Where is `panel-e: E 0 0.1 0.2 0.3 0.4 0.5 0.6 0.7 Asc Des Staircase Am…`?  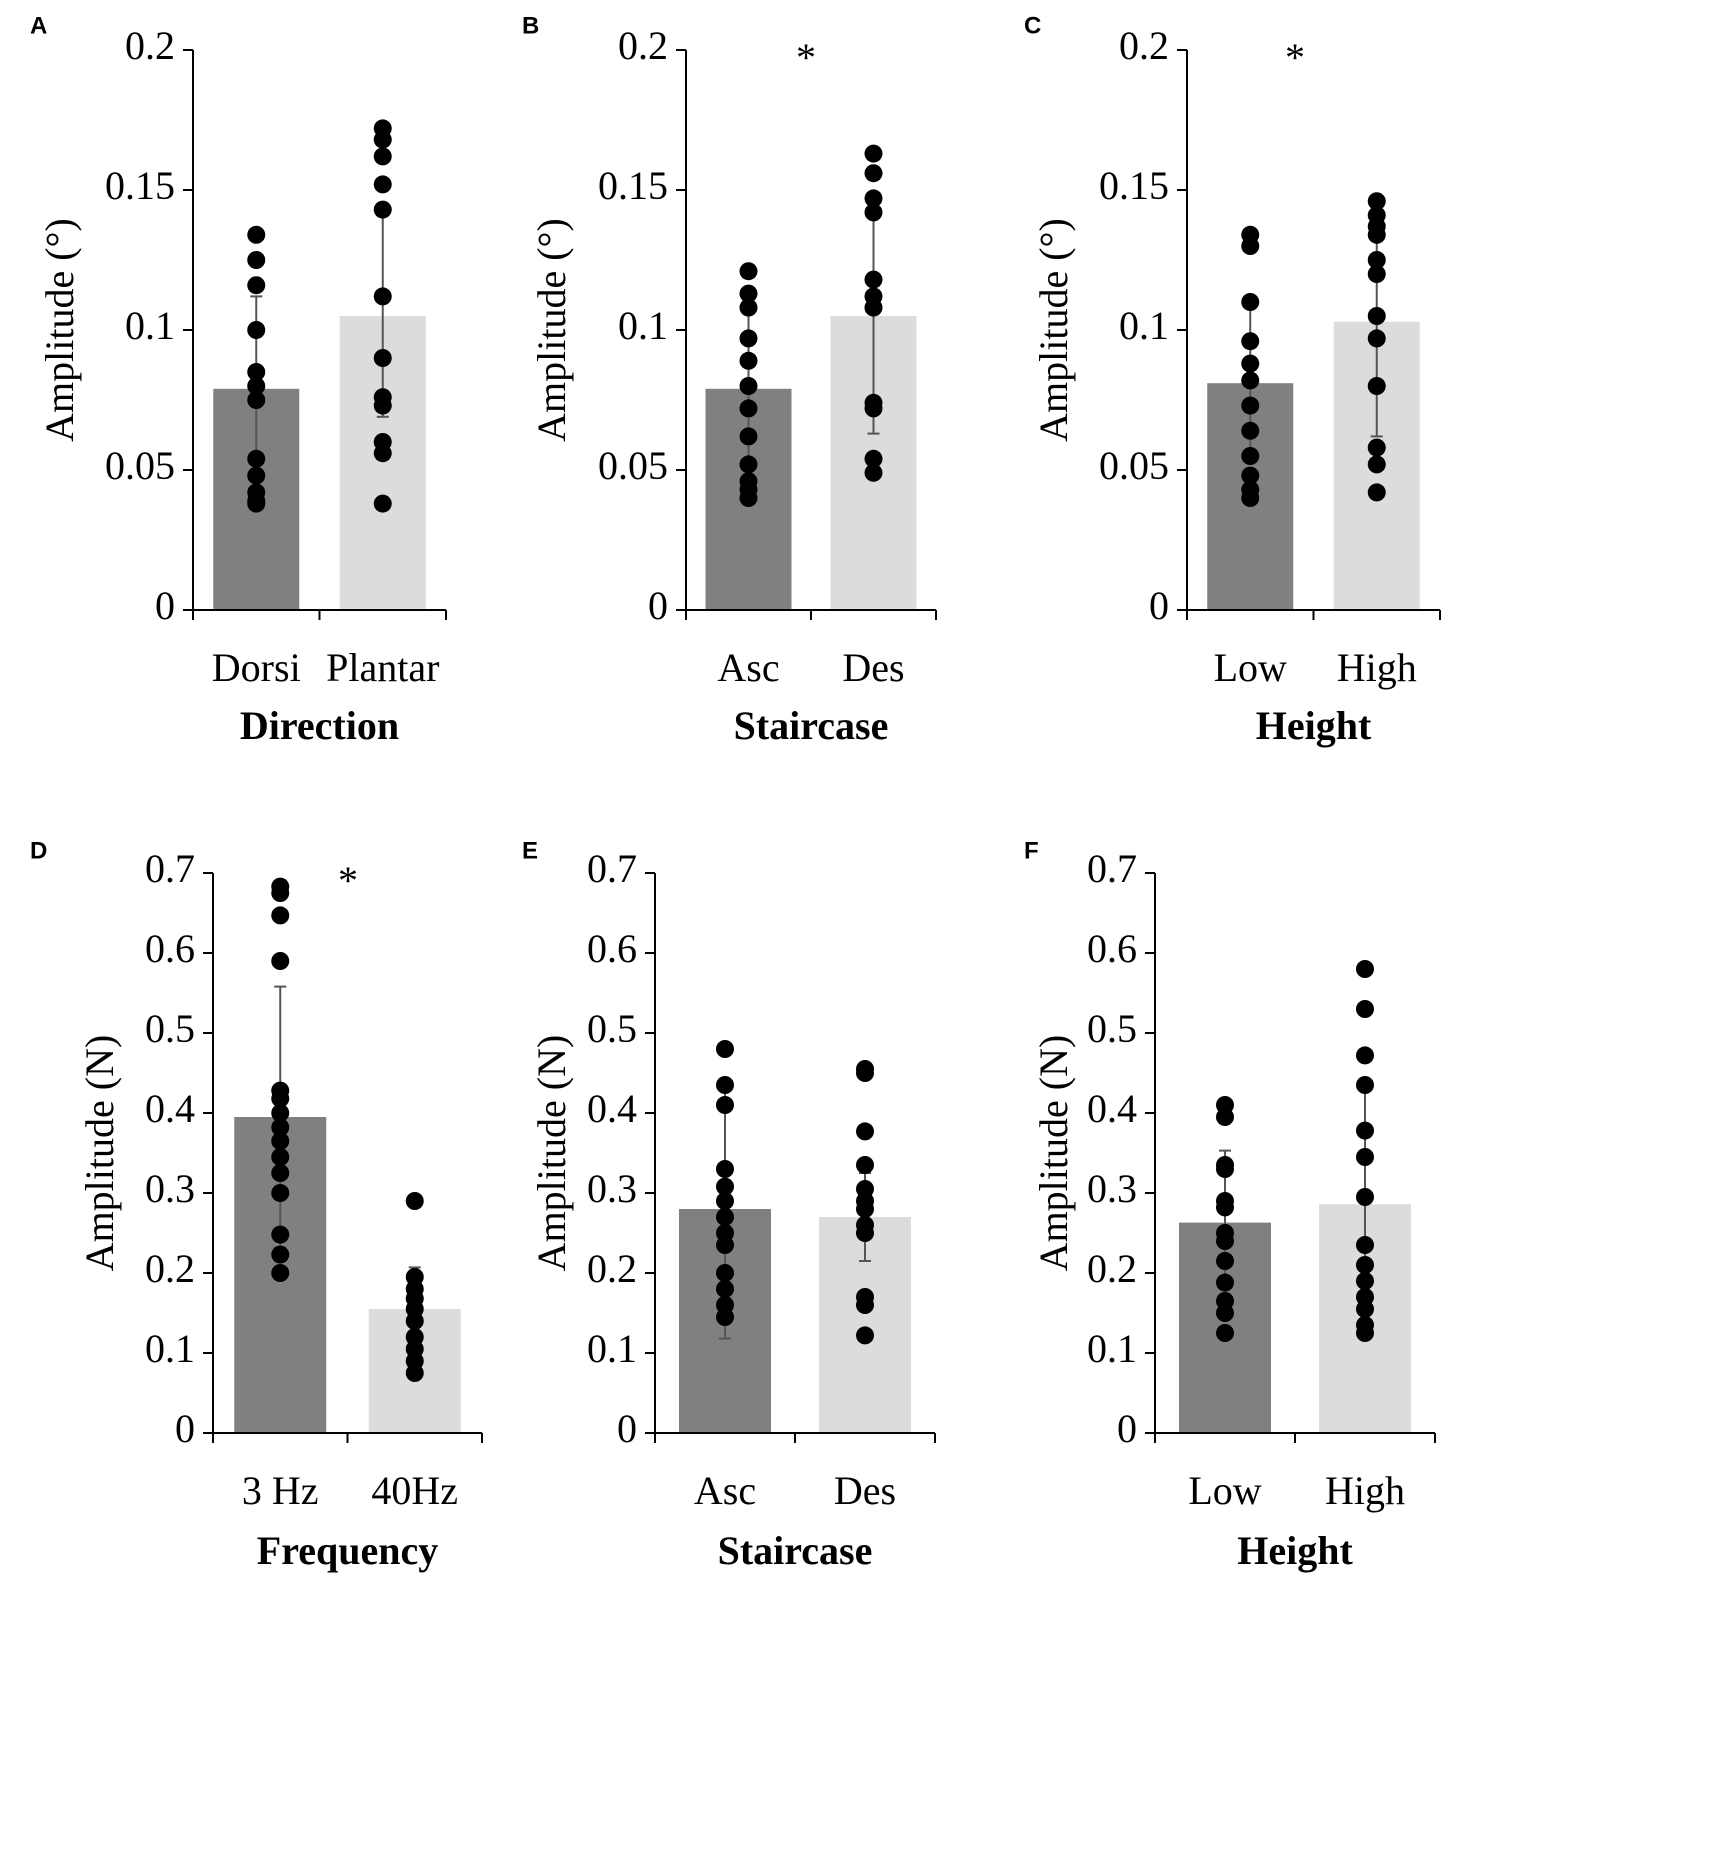 panel-e: E 0 0.1 0.2 0.3 0.4 0.5 0.6 0.7 Asc Des Staircase Am… is located at coordinates (729, 1205).